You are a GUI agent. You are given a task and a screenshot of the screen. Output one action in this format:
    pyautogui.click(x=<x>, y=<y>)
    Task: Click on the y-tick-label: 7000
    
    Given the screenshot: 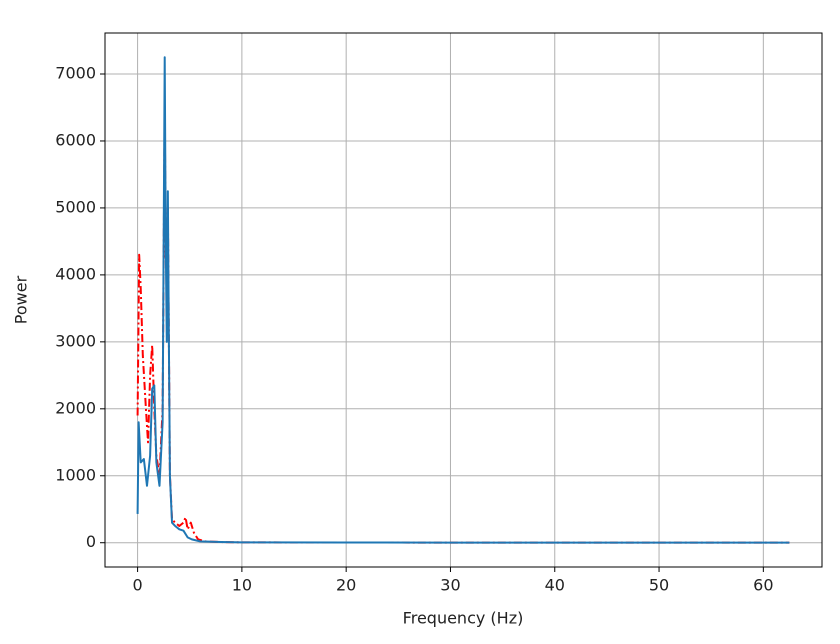 What is the action you would take?
    pyautogui.click(x=75, y=73)
    